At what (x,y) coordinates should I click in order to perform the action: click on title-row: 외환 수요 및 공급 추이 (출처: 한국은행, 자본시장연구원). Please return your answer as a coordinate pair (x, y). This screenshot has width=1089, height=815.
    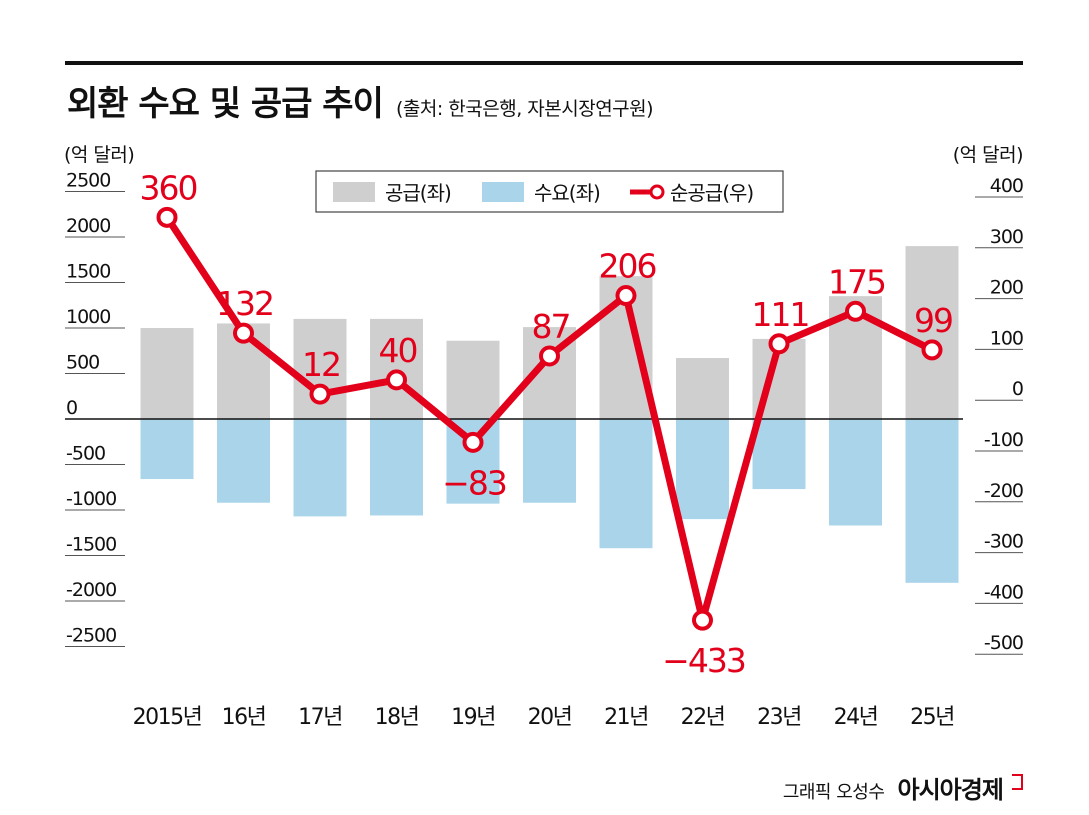
    Looking at the image, I should click on (360, 100).